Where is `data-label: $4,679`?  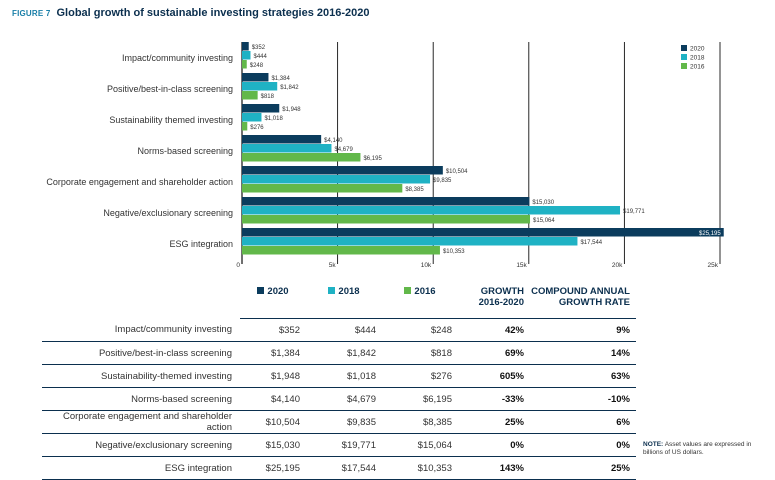
data-label: $4,679 is located at coordinates (343, 150).